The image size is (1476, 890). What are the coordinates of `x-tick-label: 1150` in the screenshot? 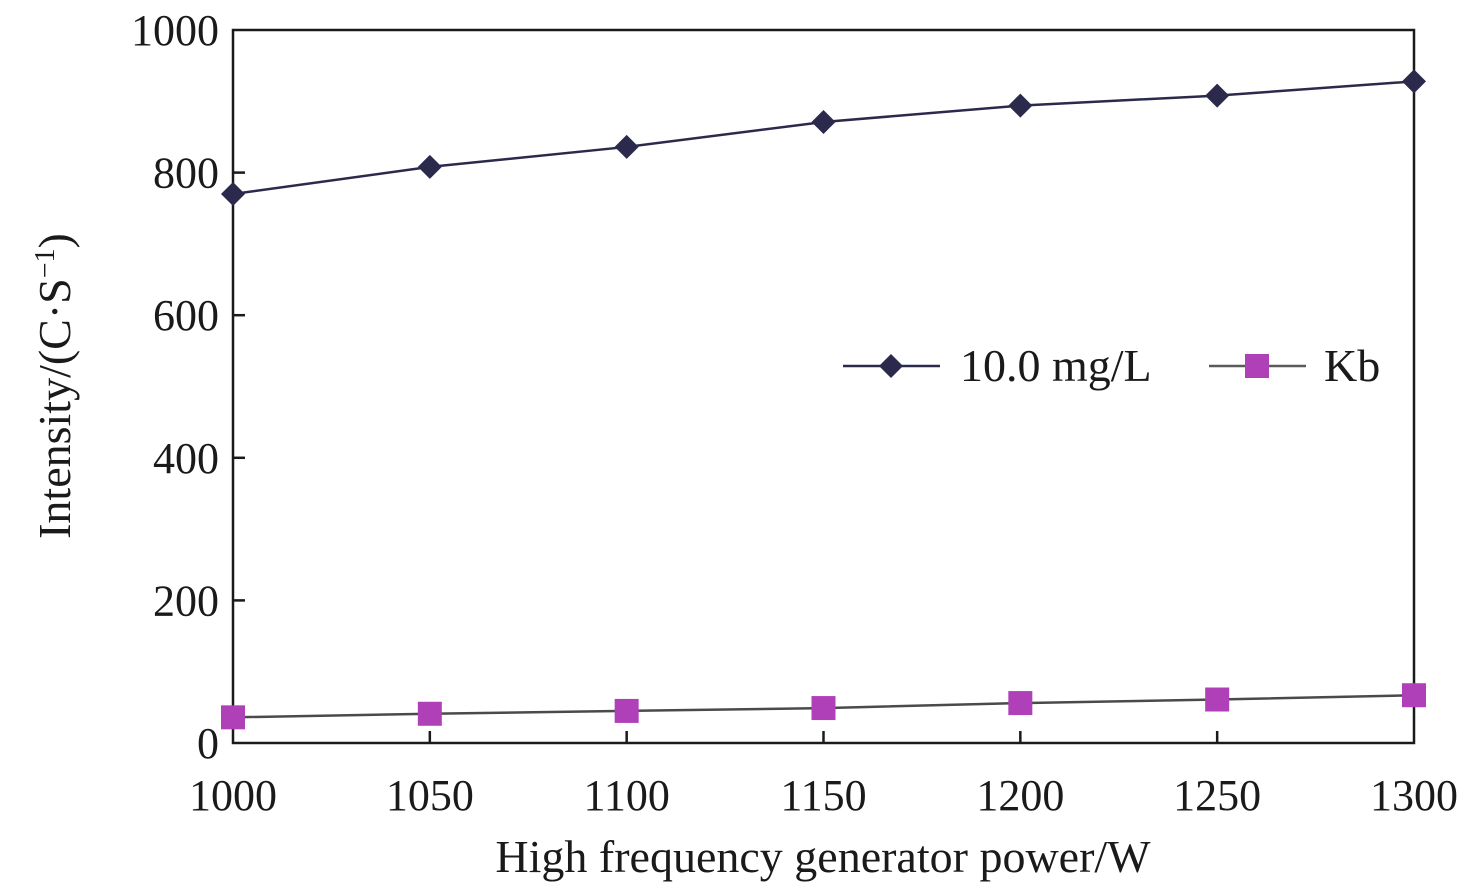 It's located at (823, 795).